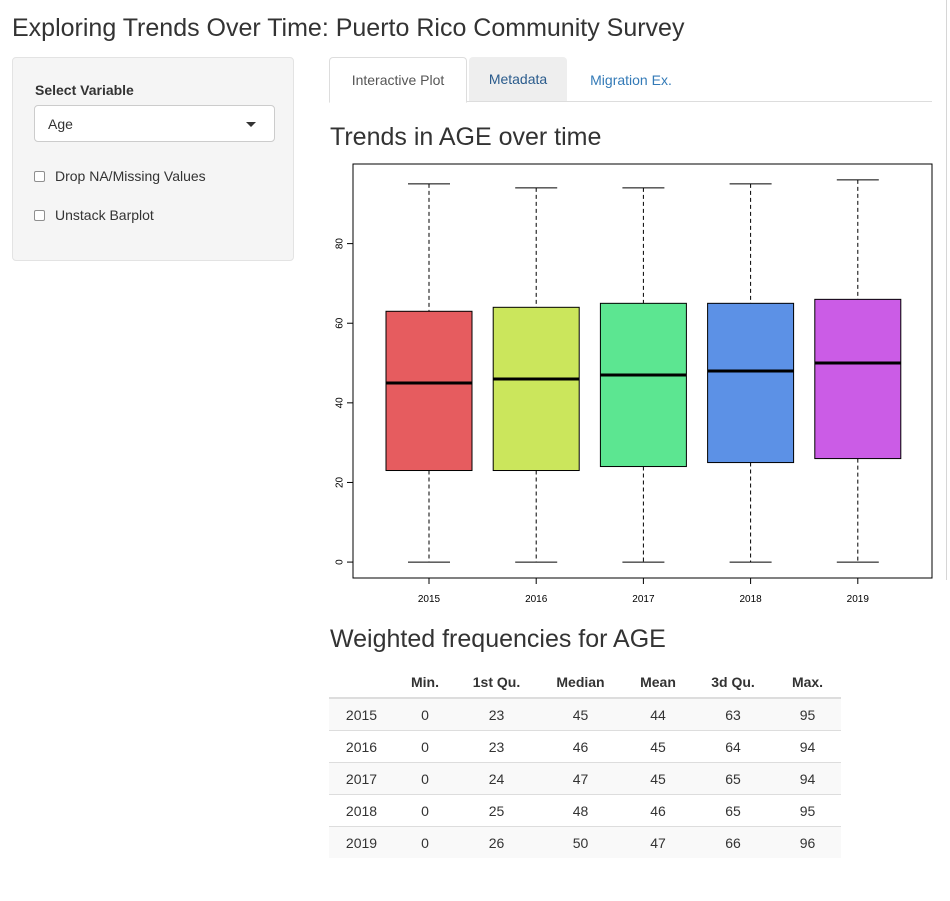  I want to click on table-cell: 48, so click(580, 810).